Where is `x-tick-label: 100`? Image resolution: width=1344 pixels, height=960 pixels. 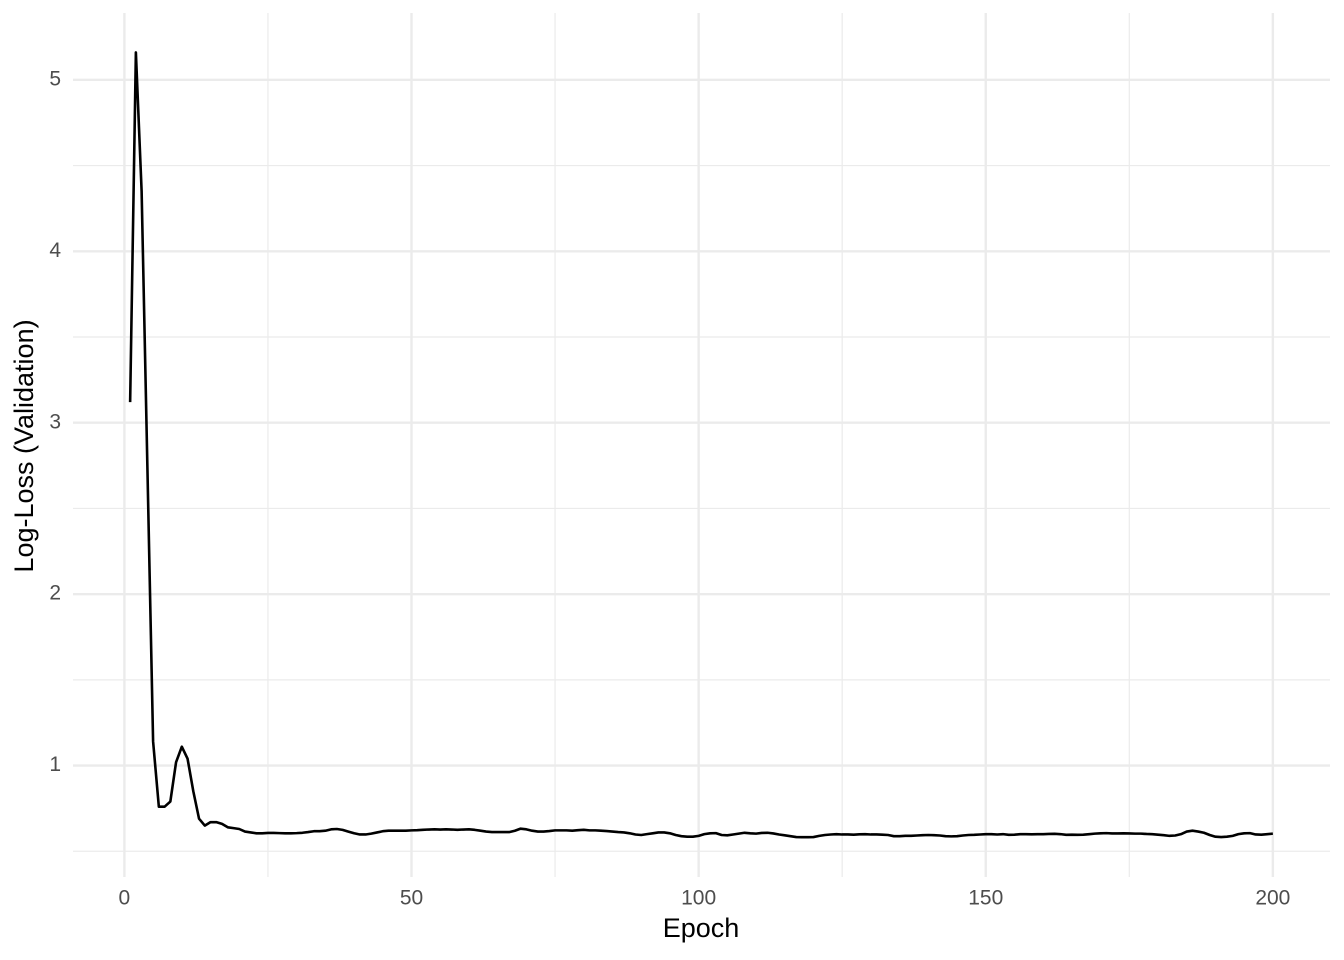 x-tick-label: 100 is located at coordinates (698, 898).